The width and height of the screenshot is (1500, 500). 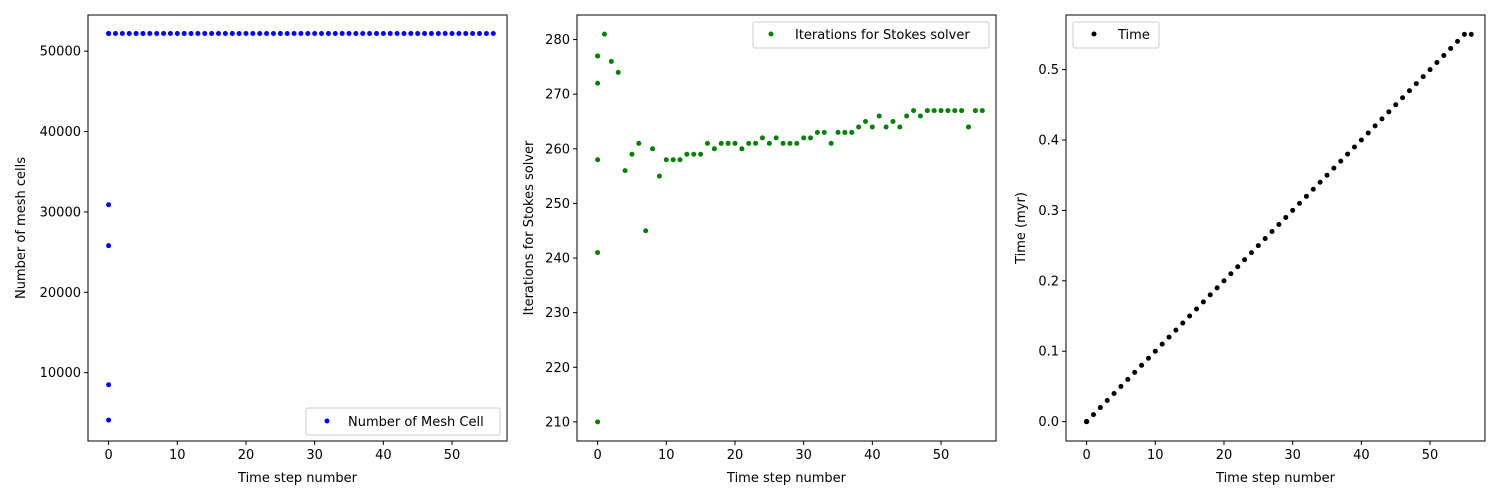 I want to click on x-tick-label: 50, so click(x=1430, y=455).